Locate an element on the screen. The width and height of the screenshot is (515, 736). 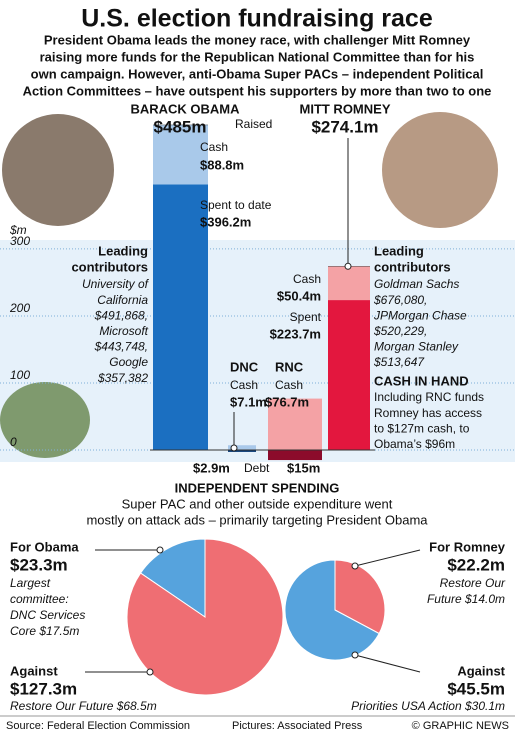
annotation-text: $513,647 is located at coordinates (399, 362).